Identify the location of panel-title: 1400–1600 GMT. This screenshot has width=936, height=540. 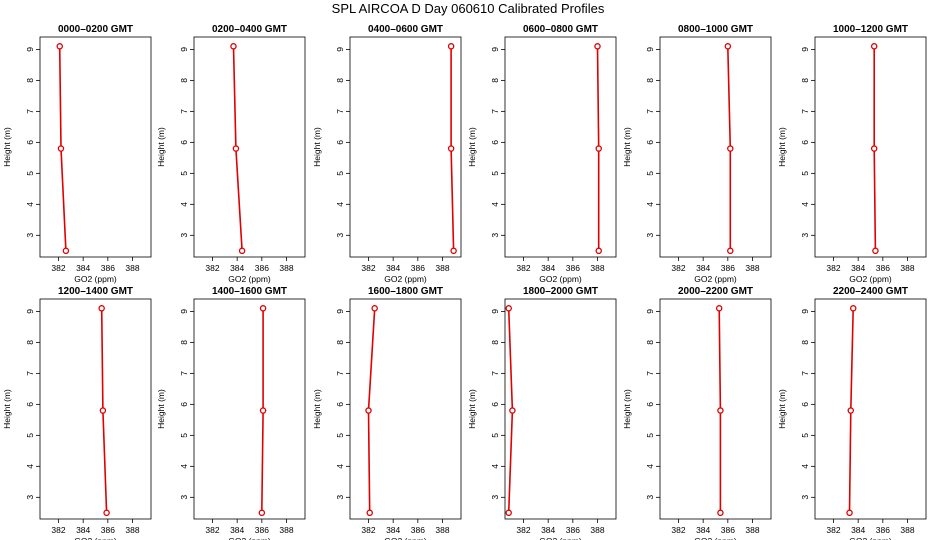
(249, 291).